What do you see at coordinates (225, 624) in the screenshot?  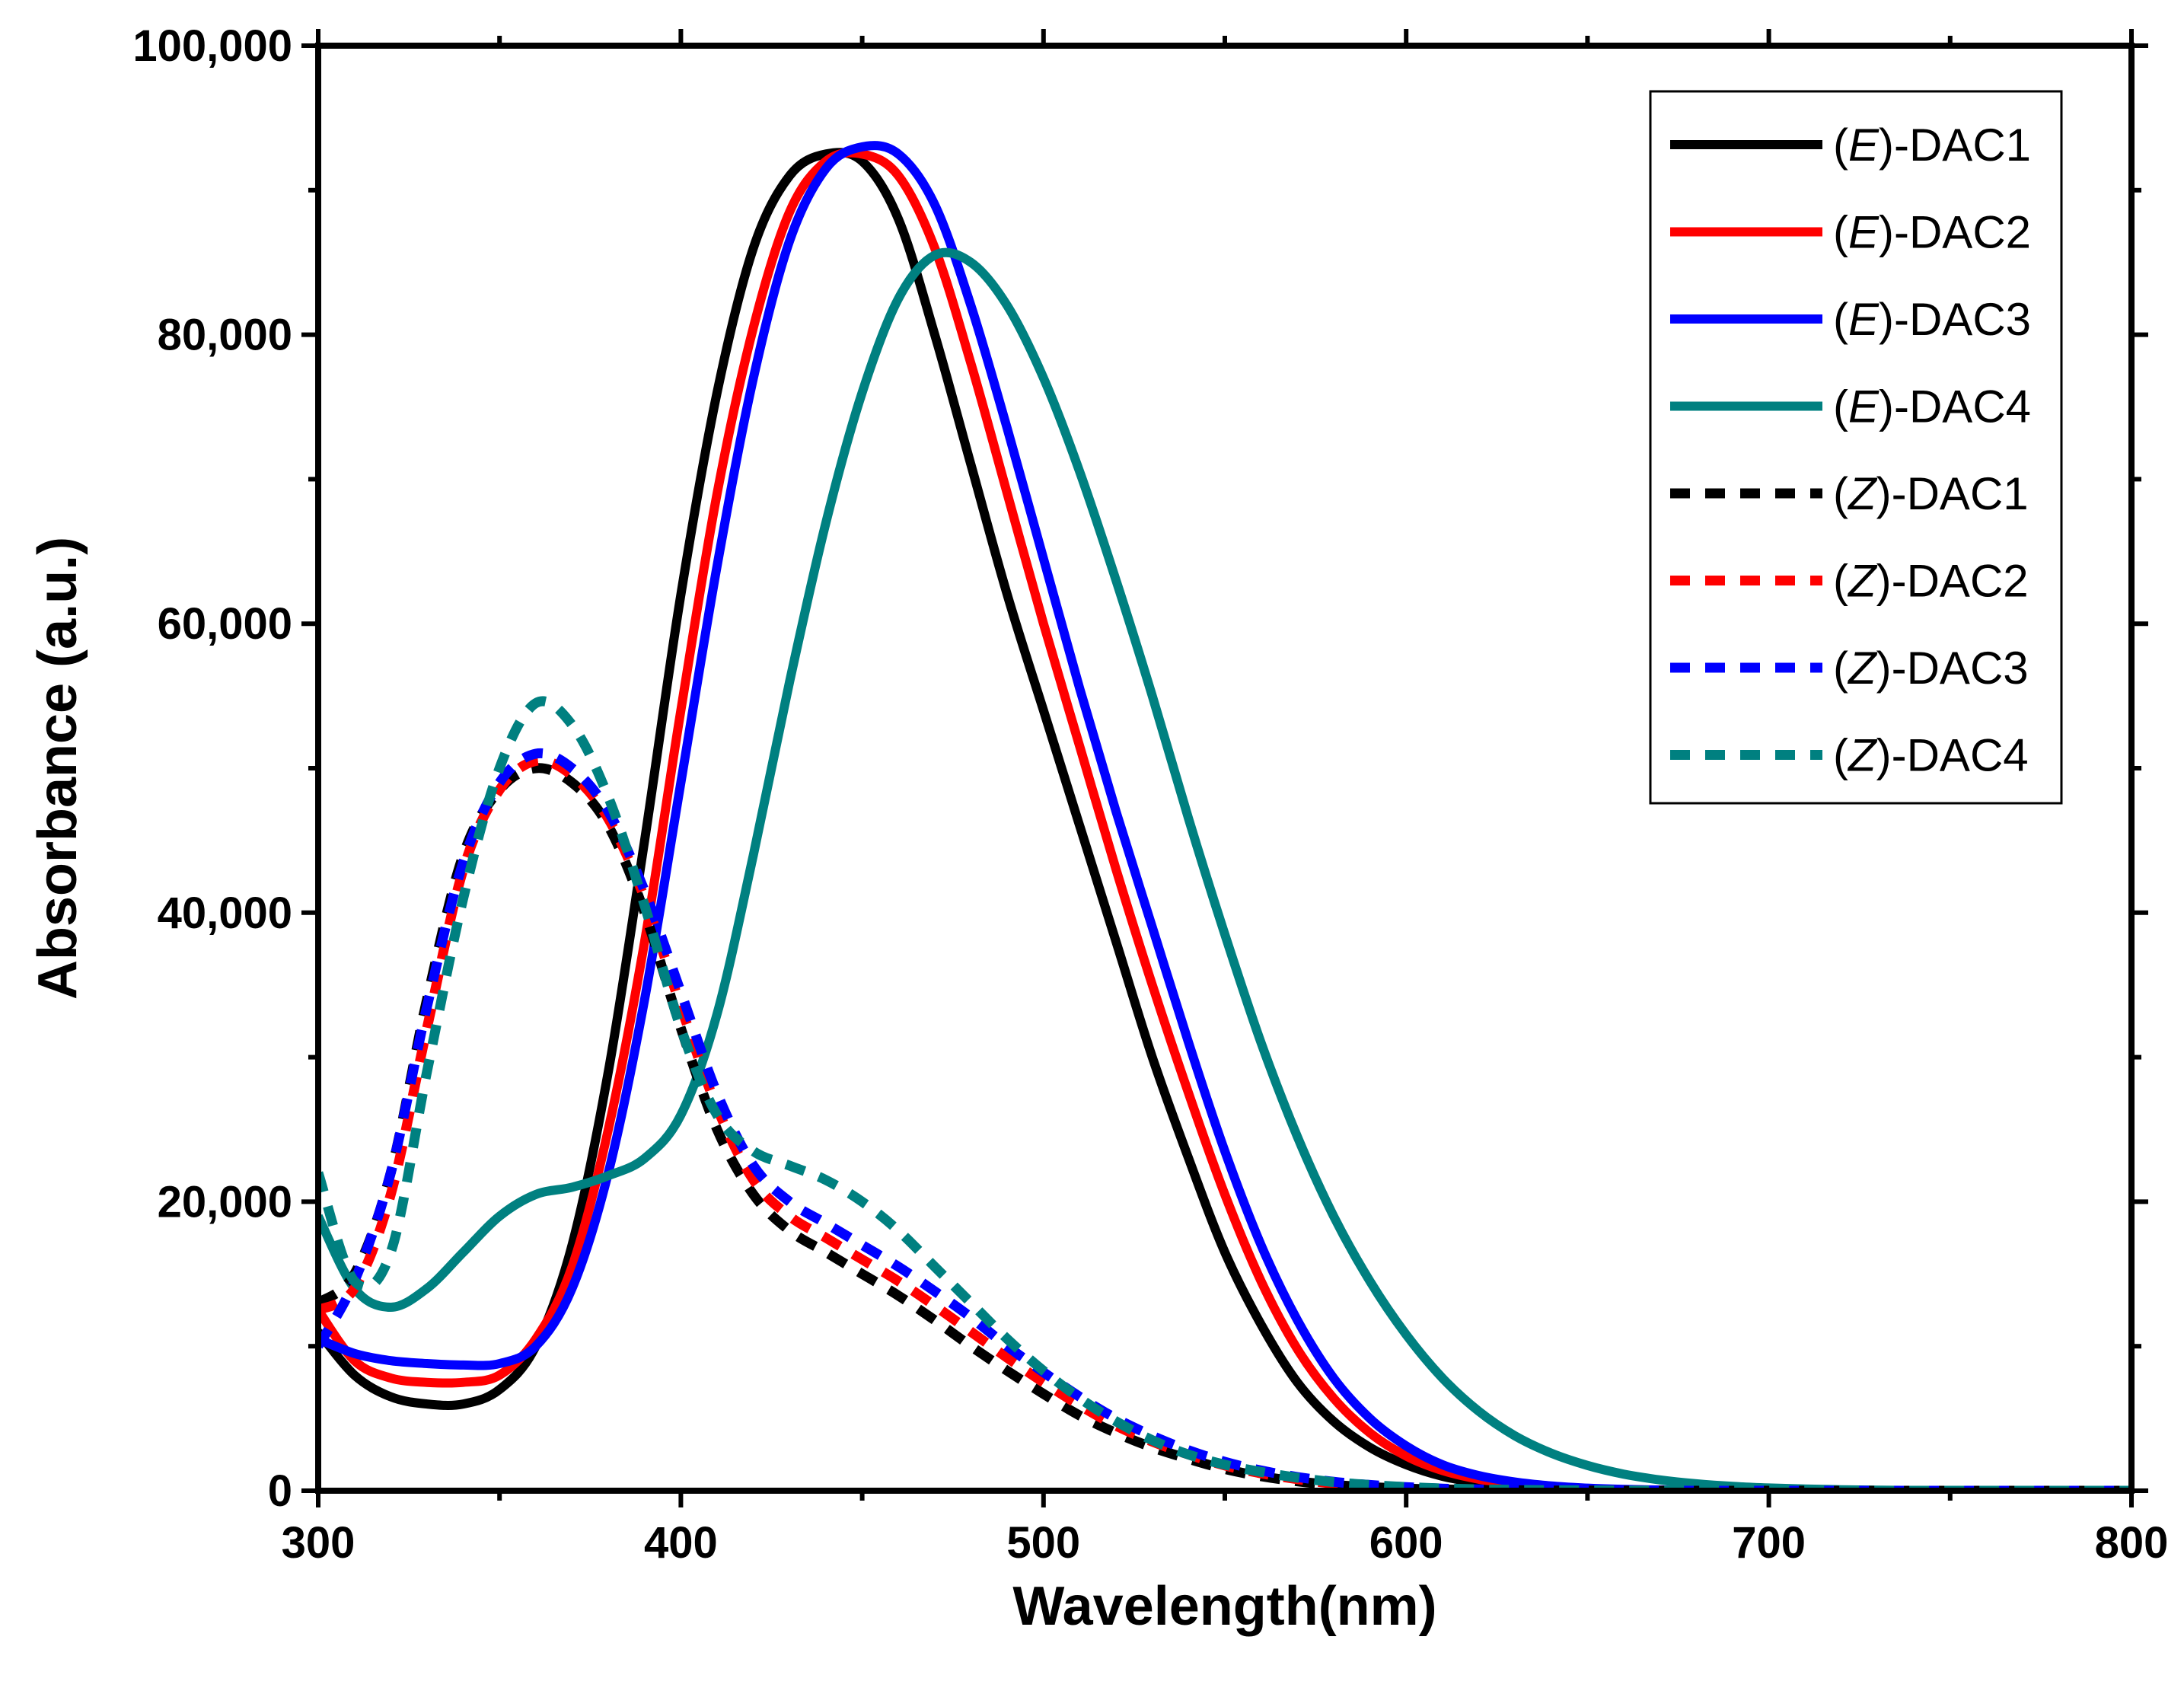 I see `y-tick-label: 60,000` at bounding box center [225, 624].